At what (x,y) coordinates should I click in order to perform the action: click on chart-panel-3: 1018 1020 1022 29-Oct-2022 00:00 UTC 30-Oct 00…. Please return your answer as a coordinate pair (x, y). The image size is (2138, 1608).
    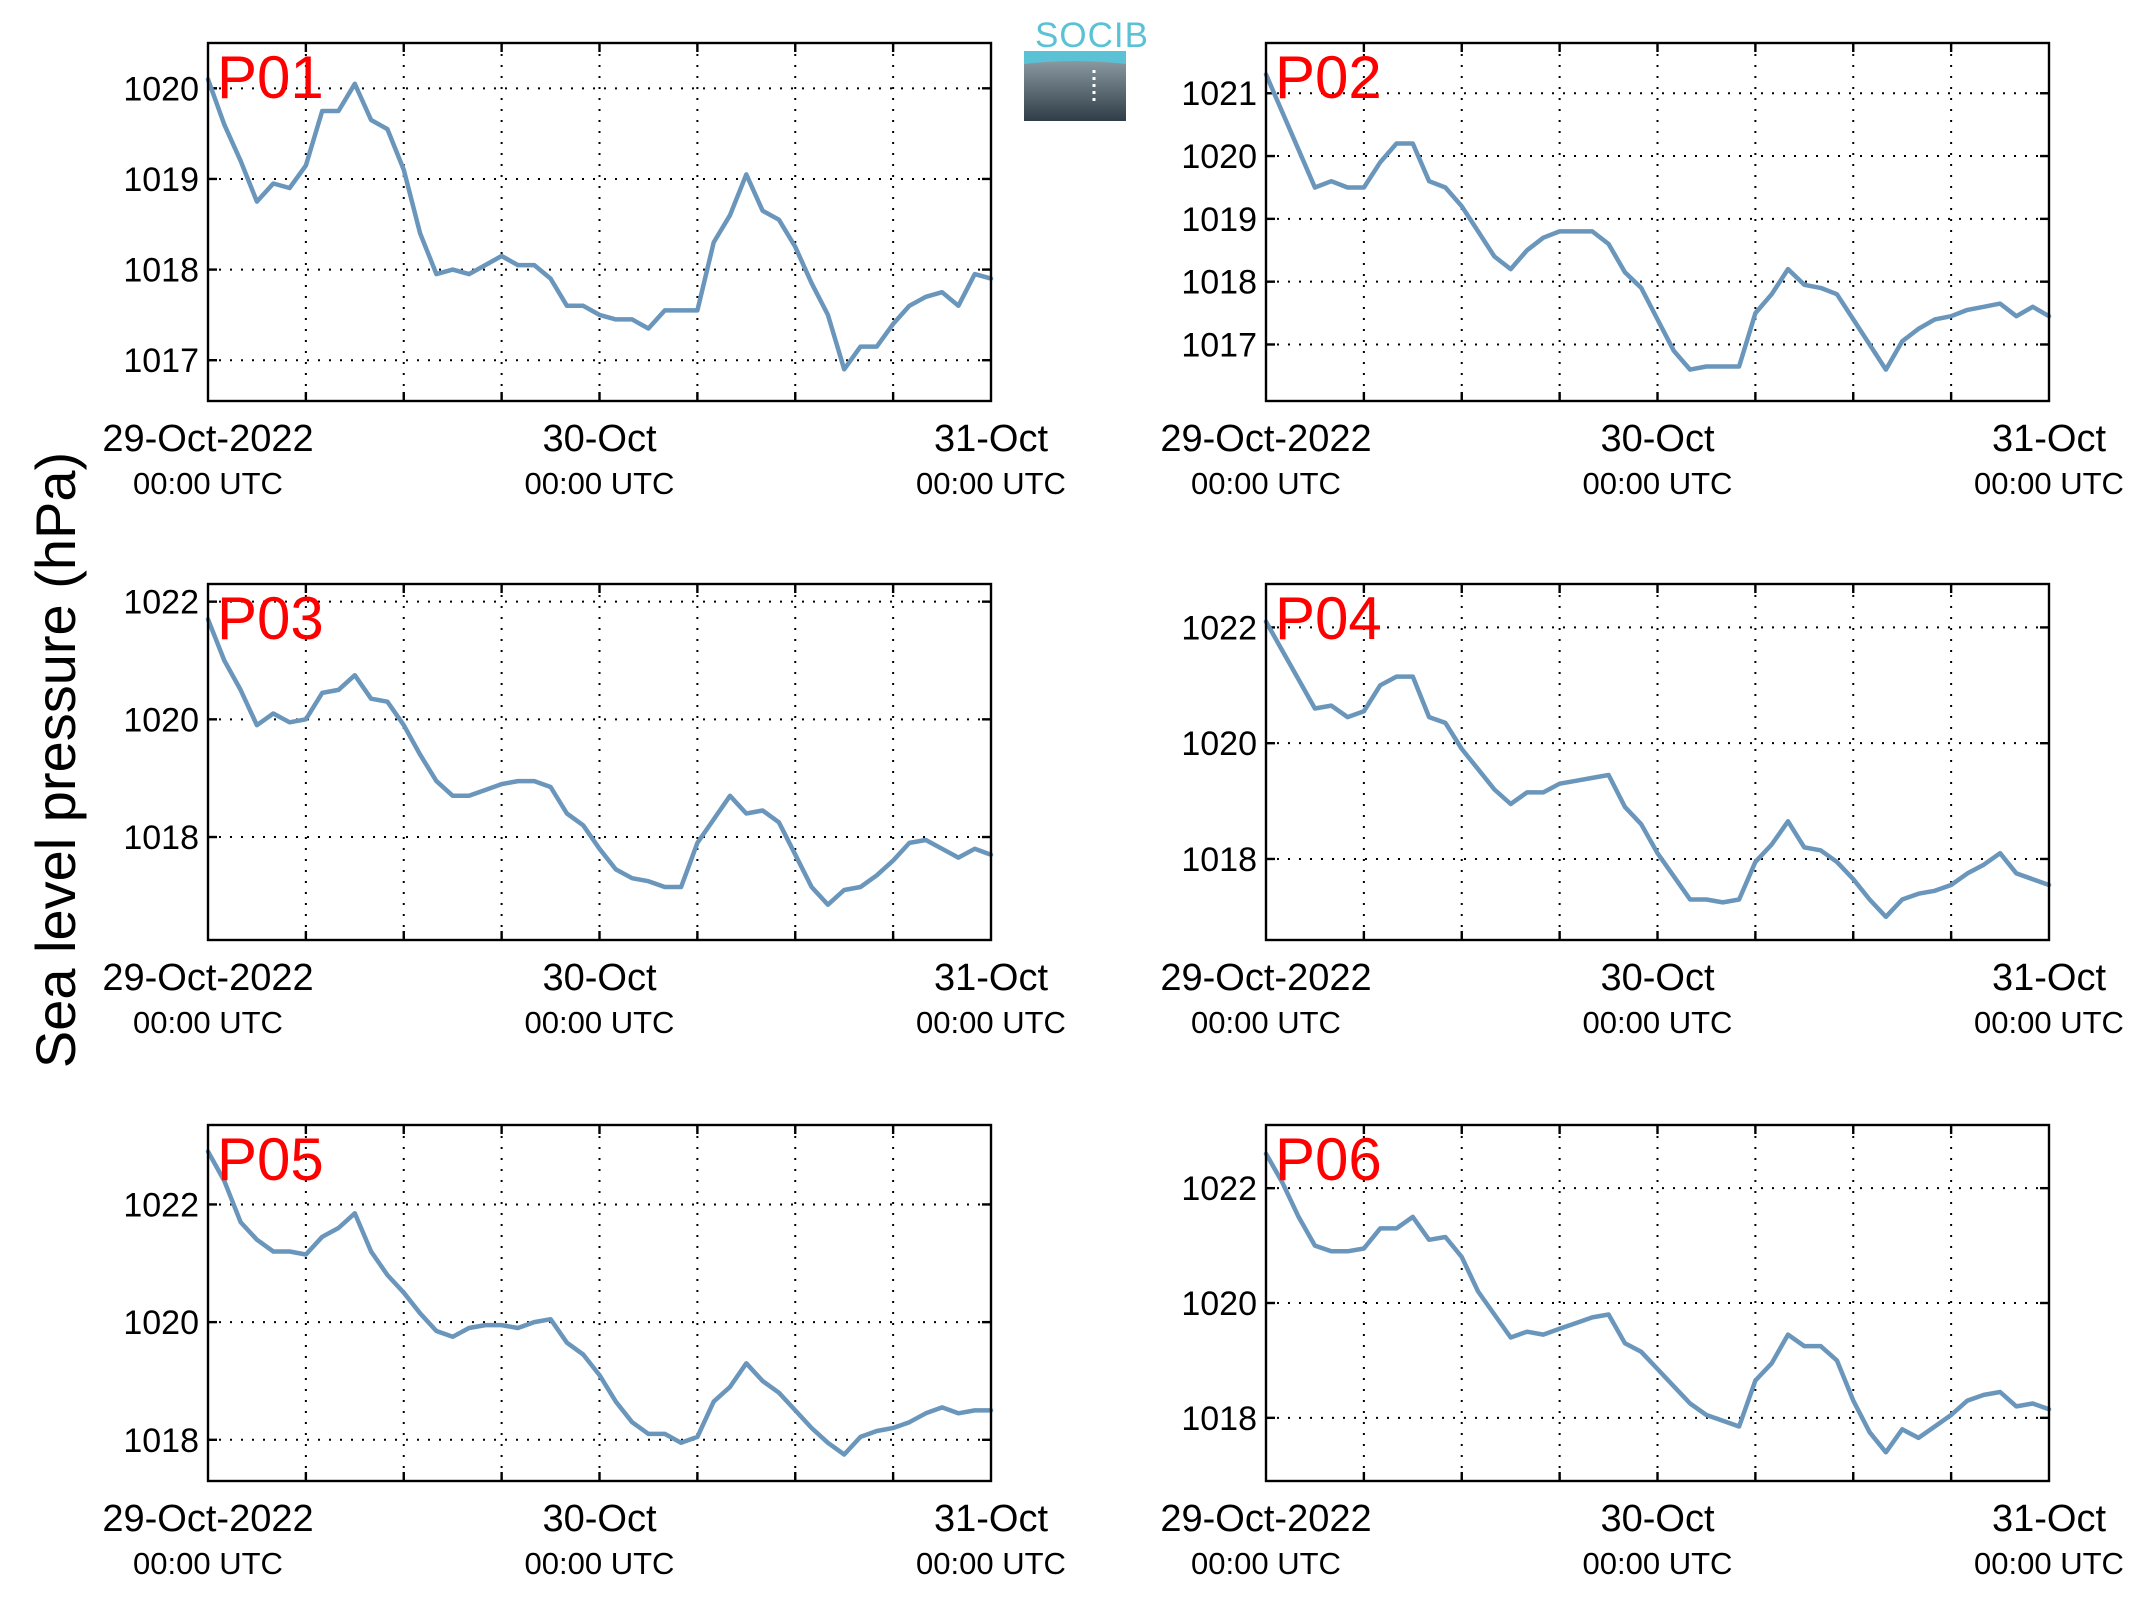
    Looking at the image, I should click on (584, 811).